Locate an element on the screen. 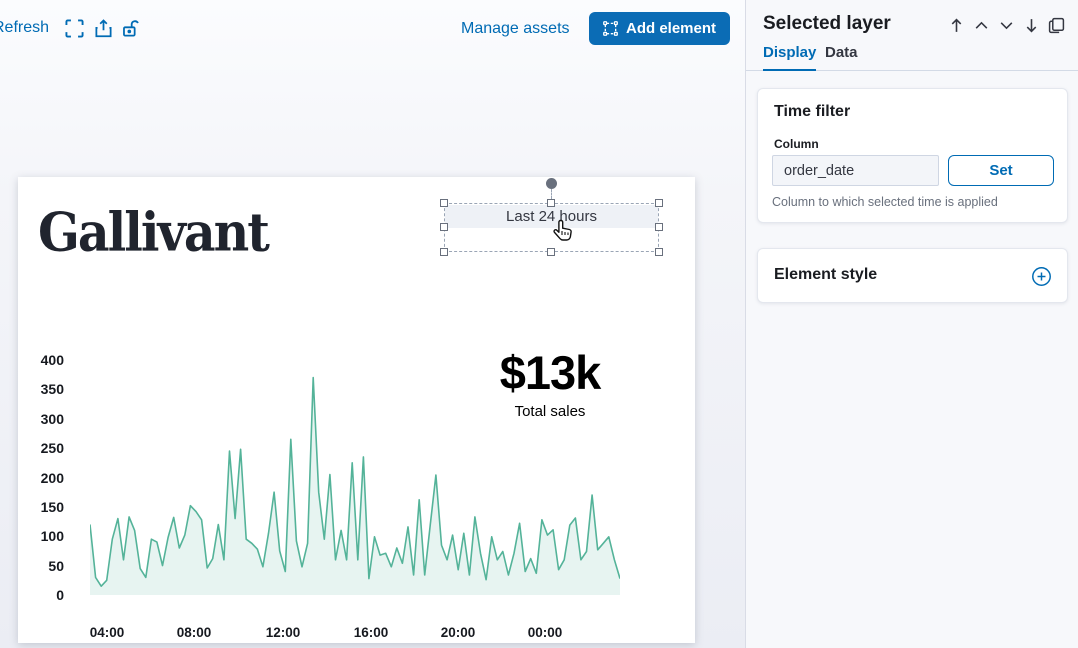 The image size is (1078, 648). resize-handle-n is located at coordinates (551, 203).